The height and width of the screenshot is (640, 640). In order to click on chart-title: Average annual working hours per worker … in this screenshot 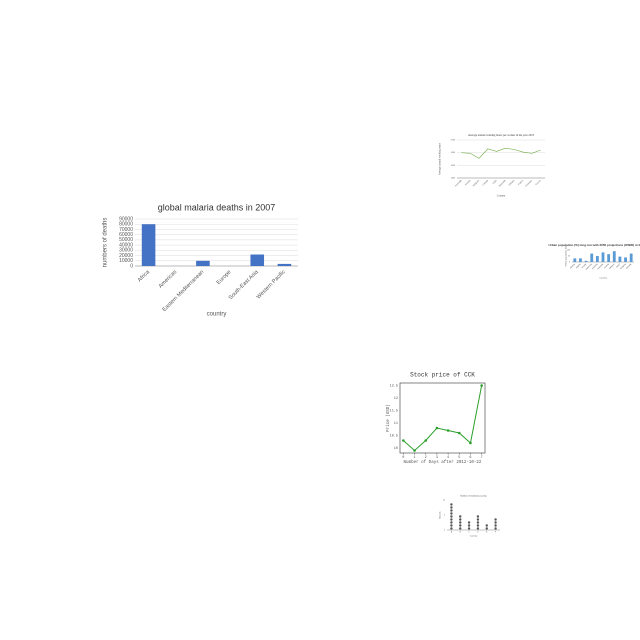, I will do `click(501, 135)`.